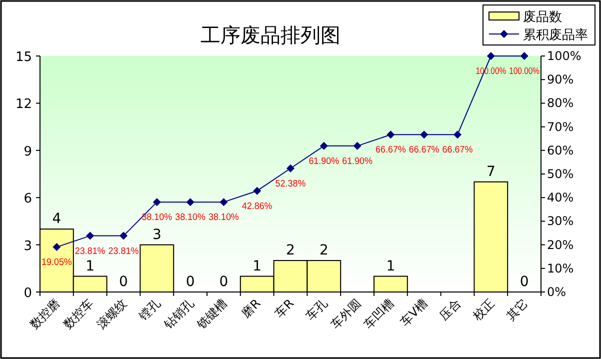 This screenshot has width=601, height=359. Describe the element at coordinates (112, 314) in the screenshot. I see `x-tick-label: 滚螺纹` at that location.